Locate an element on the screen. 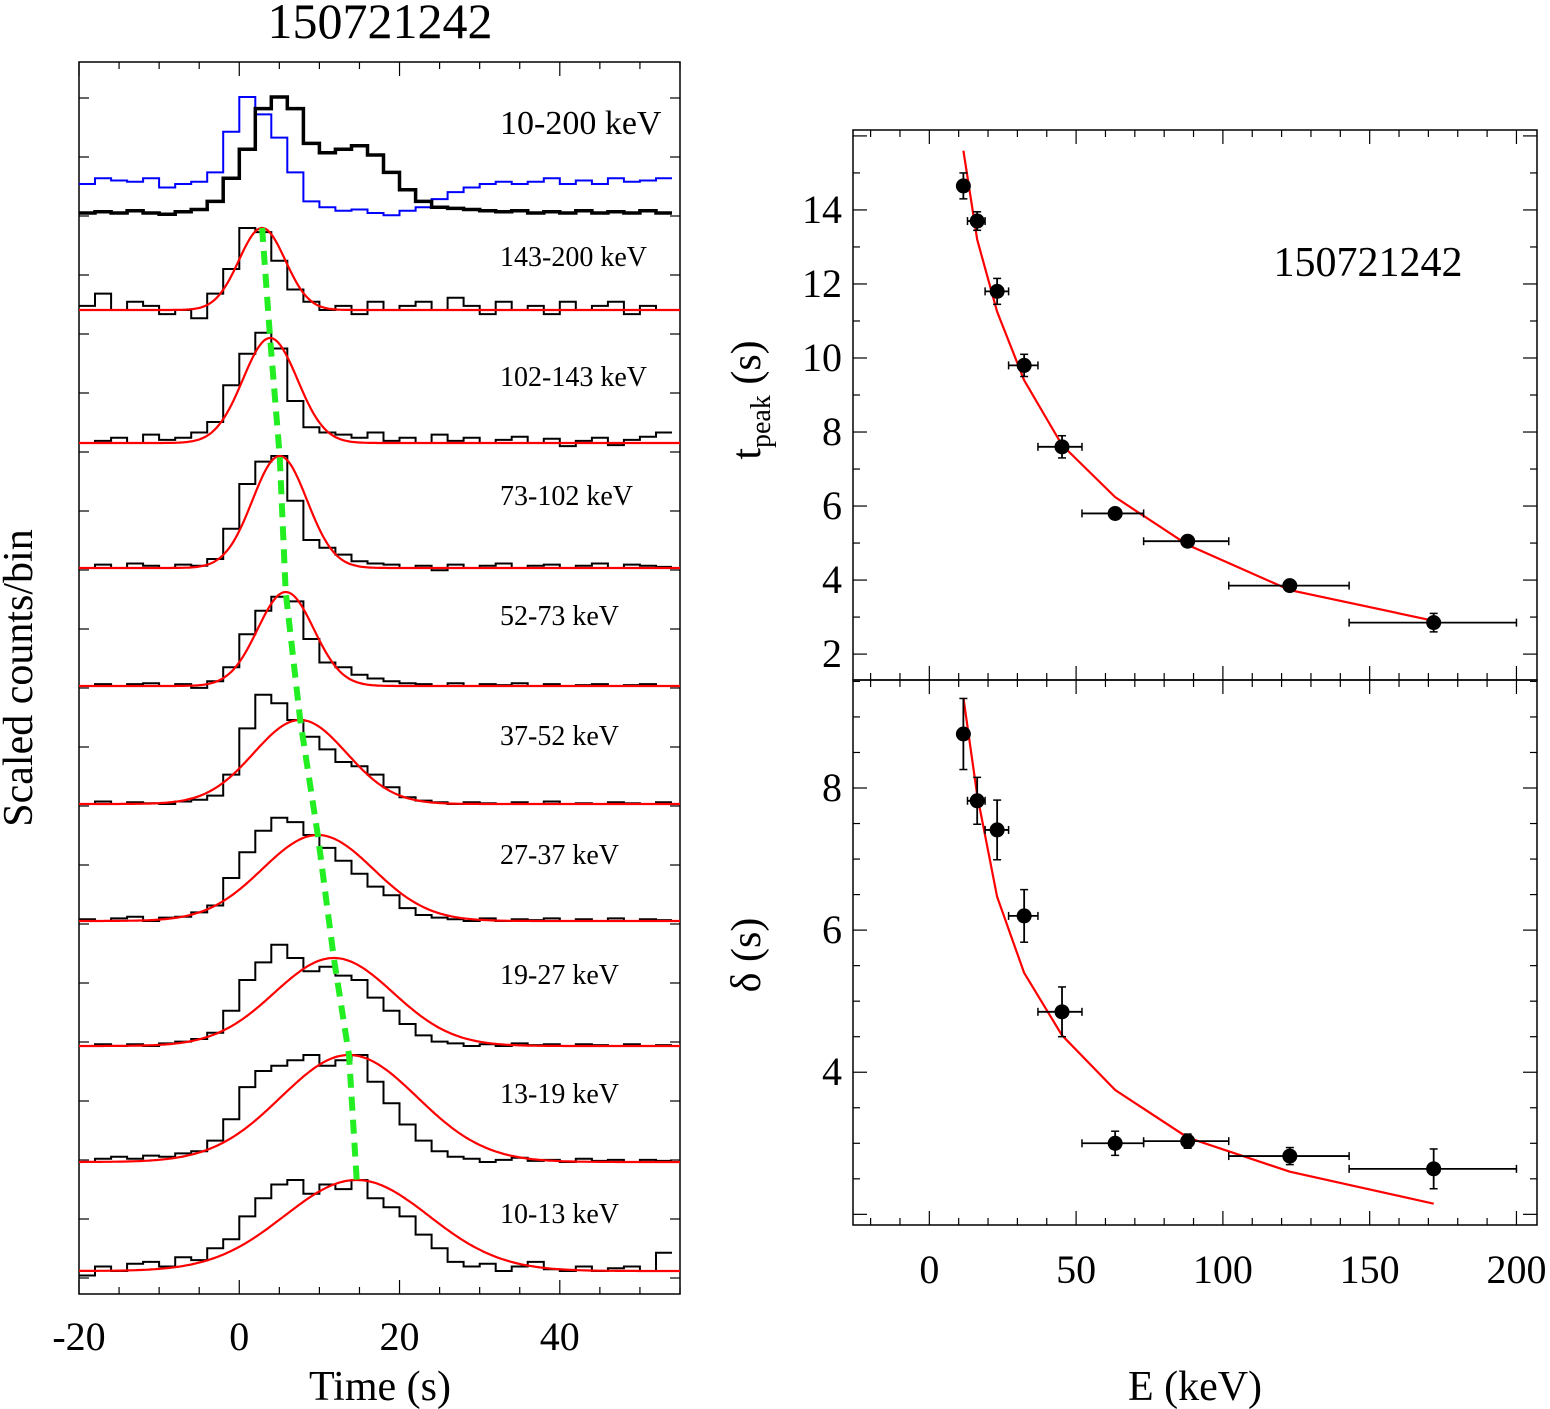  x-tick-label: 20 is located at coordinates (400, 1336).